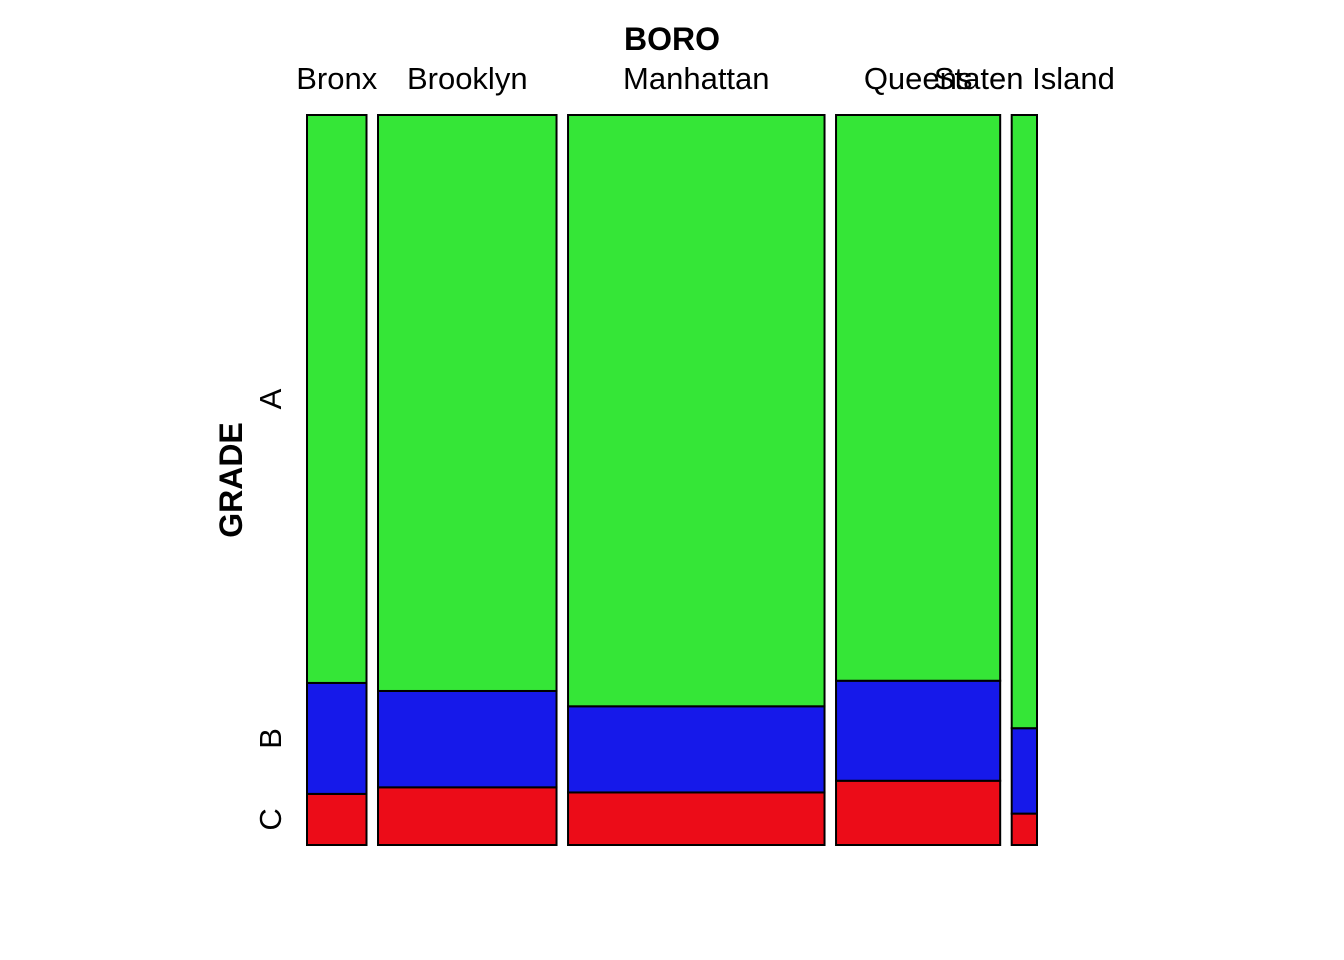 The image size is (1344, 960). Describe the element at coordinates (467, 816) in the screenshot. I see `tile-brooklyn-c` at that location.